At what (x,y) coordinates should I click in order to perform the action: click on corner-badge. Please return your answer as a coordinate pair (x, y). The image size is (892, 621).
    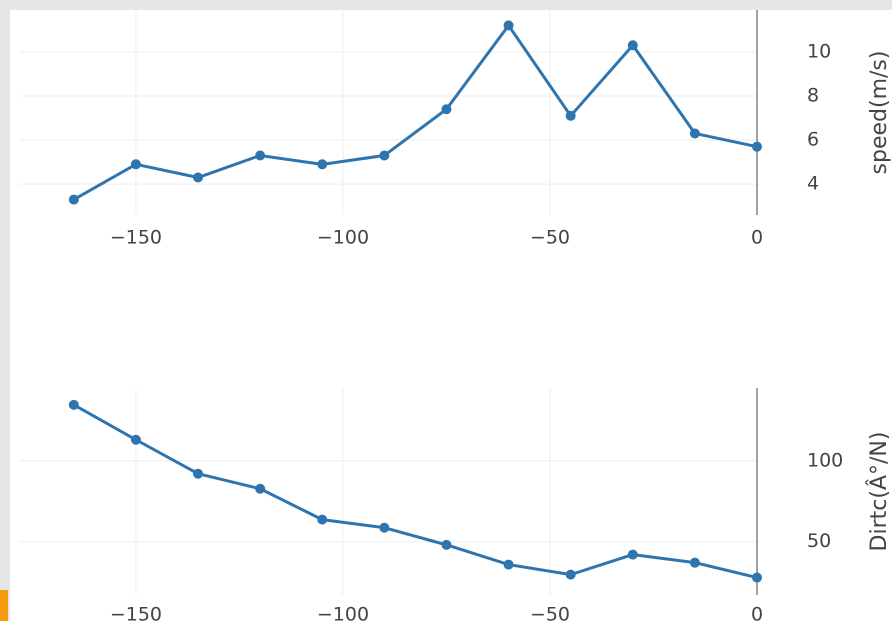
    Looking at the image, I should click on (4, 605).